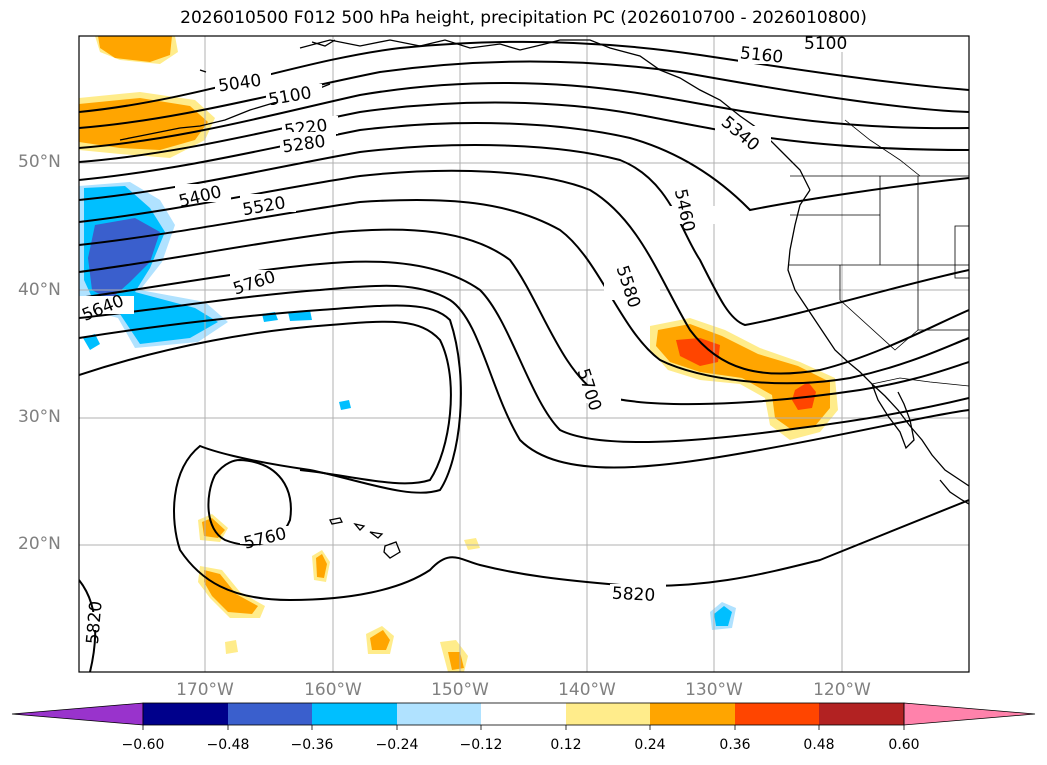 The width and height of the screenshot is (1047, 765). Describe the element at coordinates (77, 714) in the screenshot. I see `colorbar-extend-low` at that location.